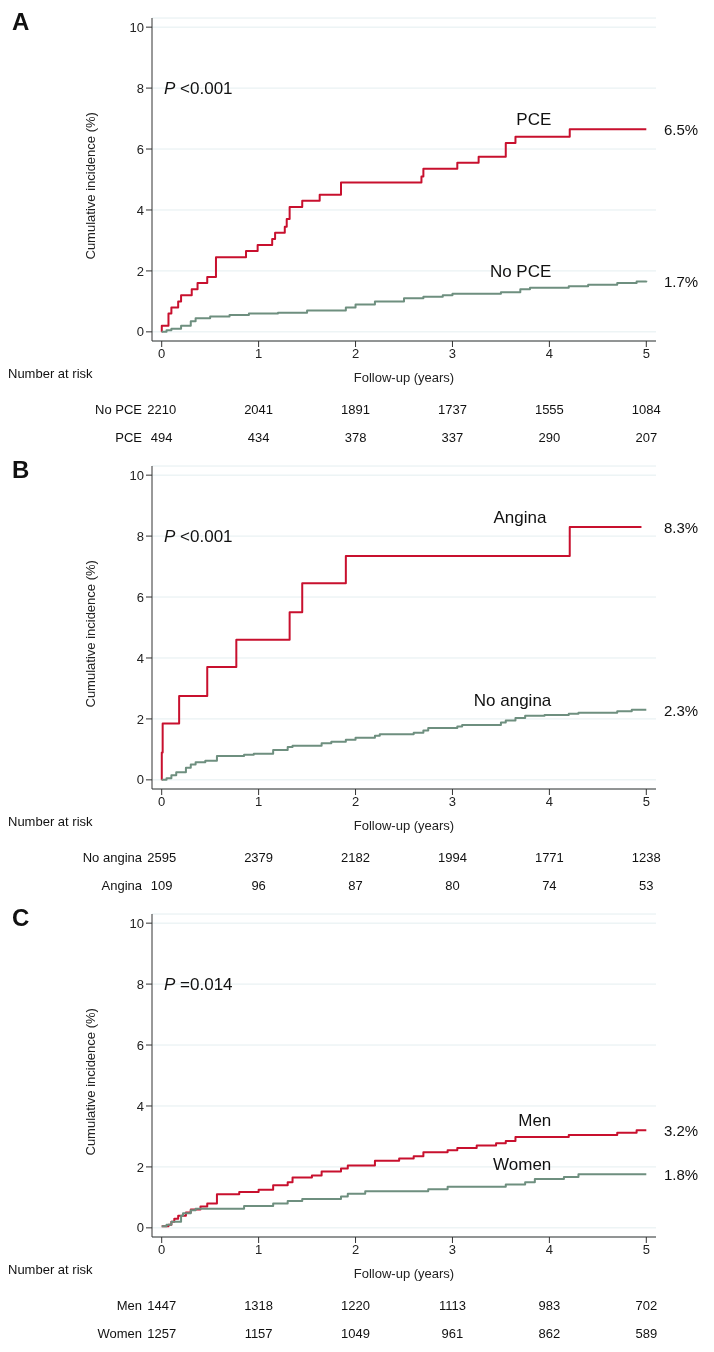 The height and width of the screenshot is (1352, 714). Describe the element at coordinates (681, 1131) in the screenshot. I see `text: 3.2%` at that location.